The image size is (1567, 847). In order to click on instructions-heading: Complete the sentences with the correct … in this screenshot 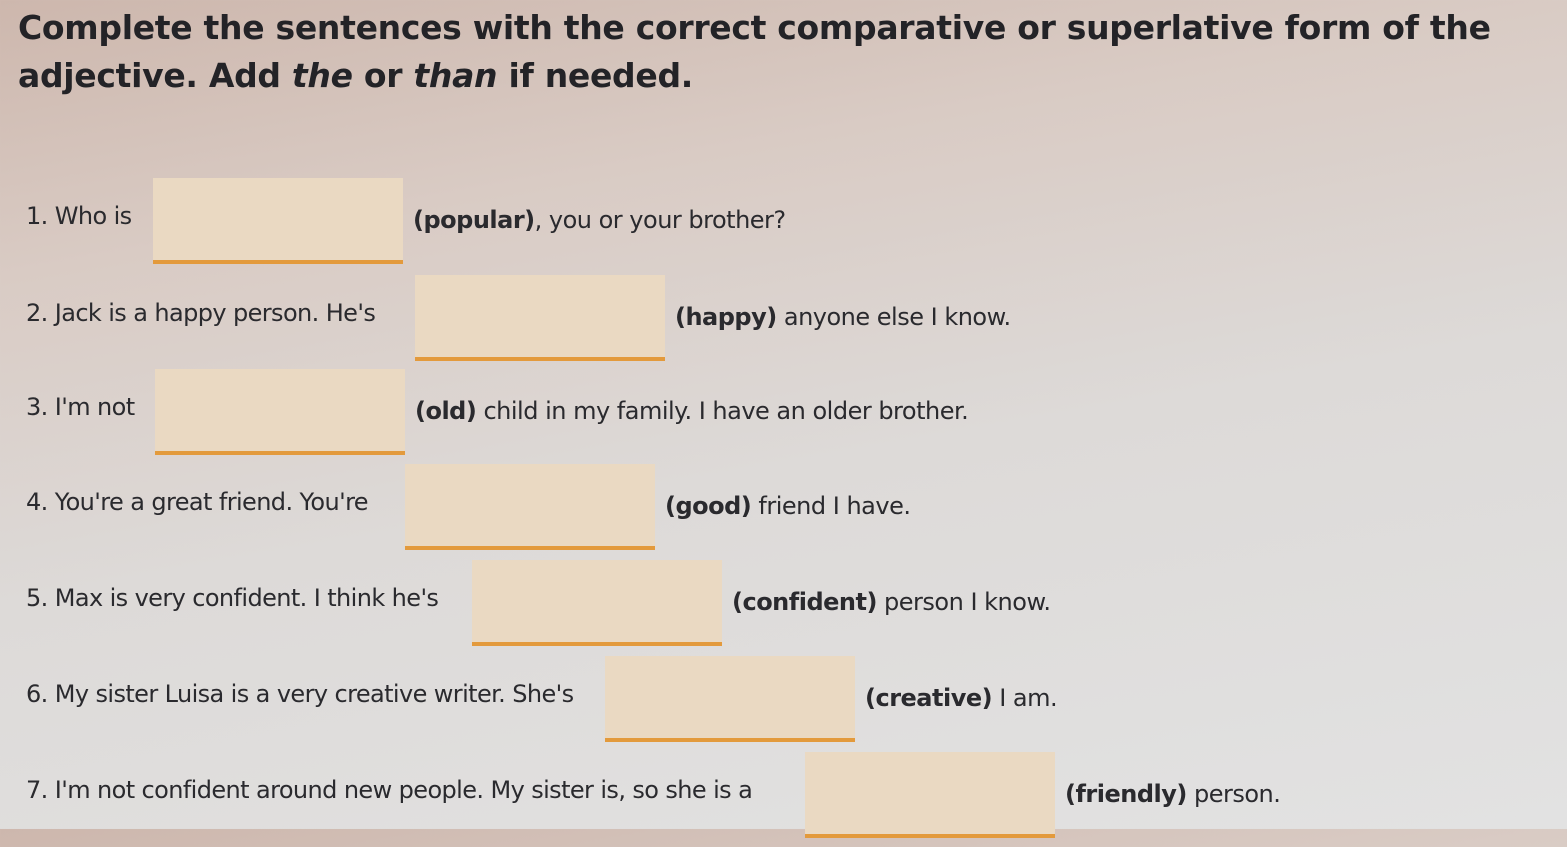, I will do `click(768, 52)`.